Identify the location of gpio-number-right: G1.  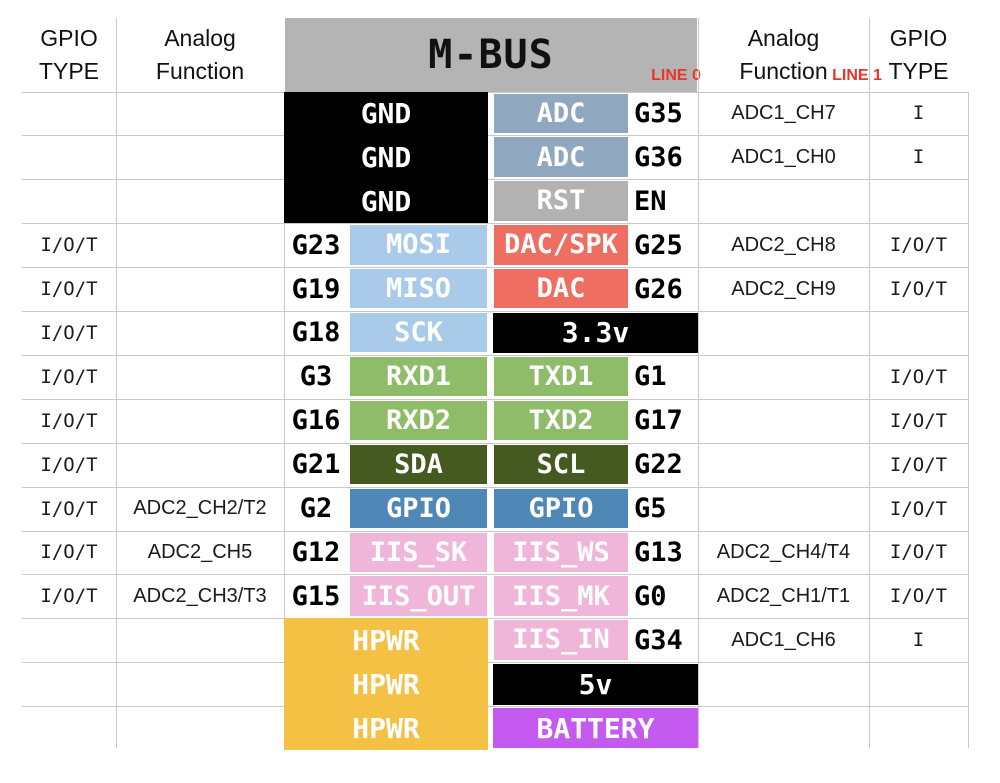
(650, 377).